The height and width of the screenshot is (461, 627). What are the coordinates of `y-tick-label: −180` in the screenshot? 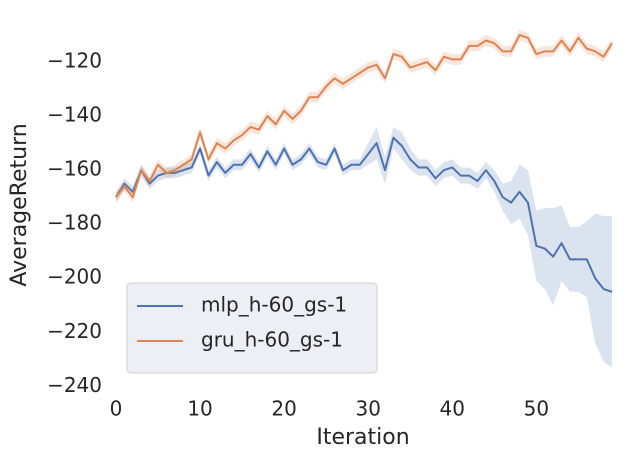 It's located at (74, 223).